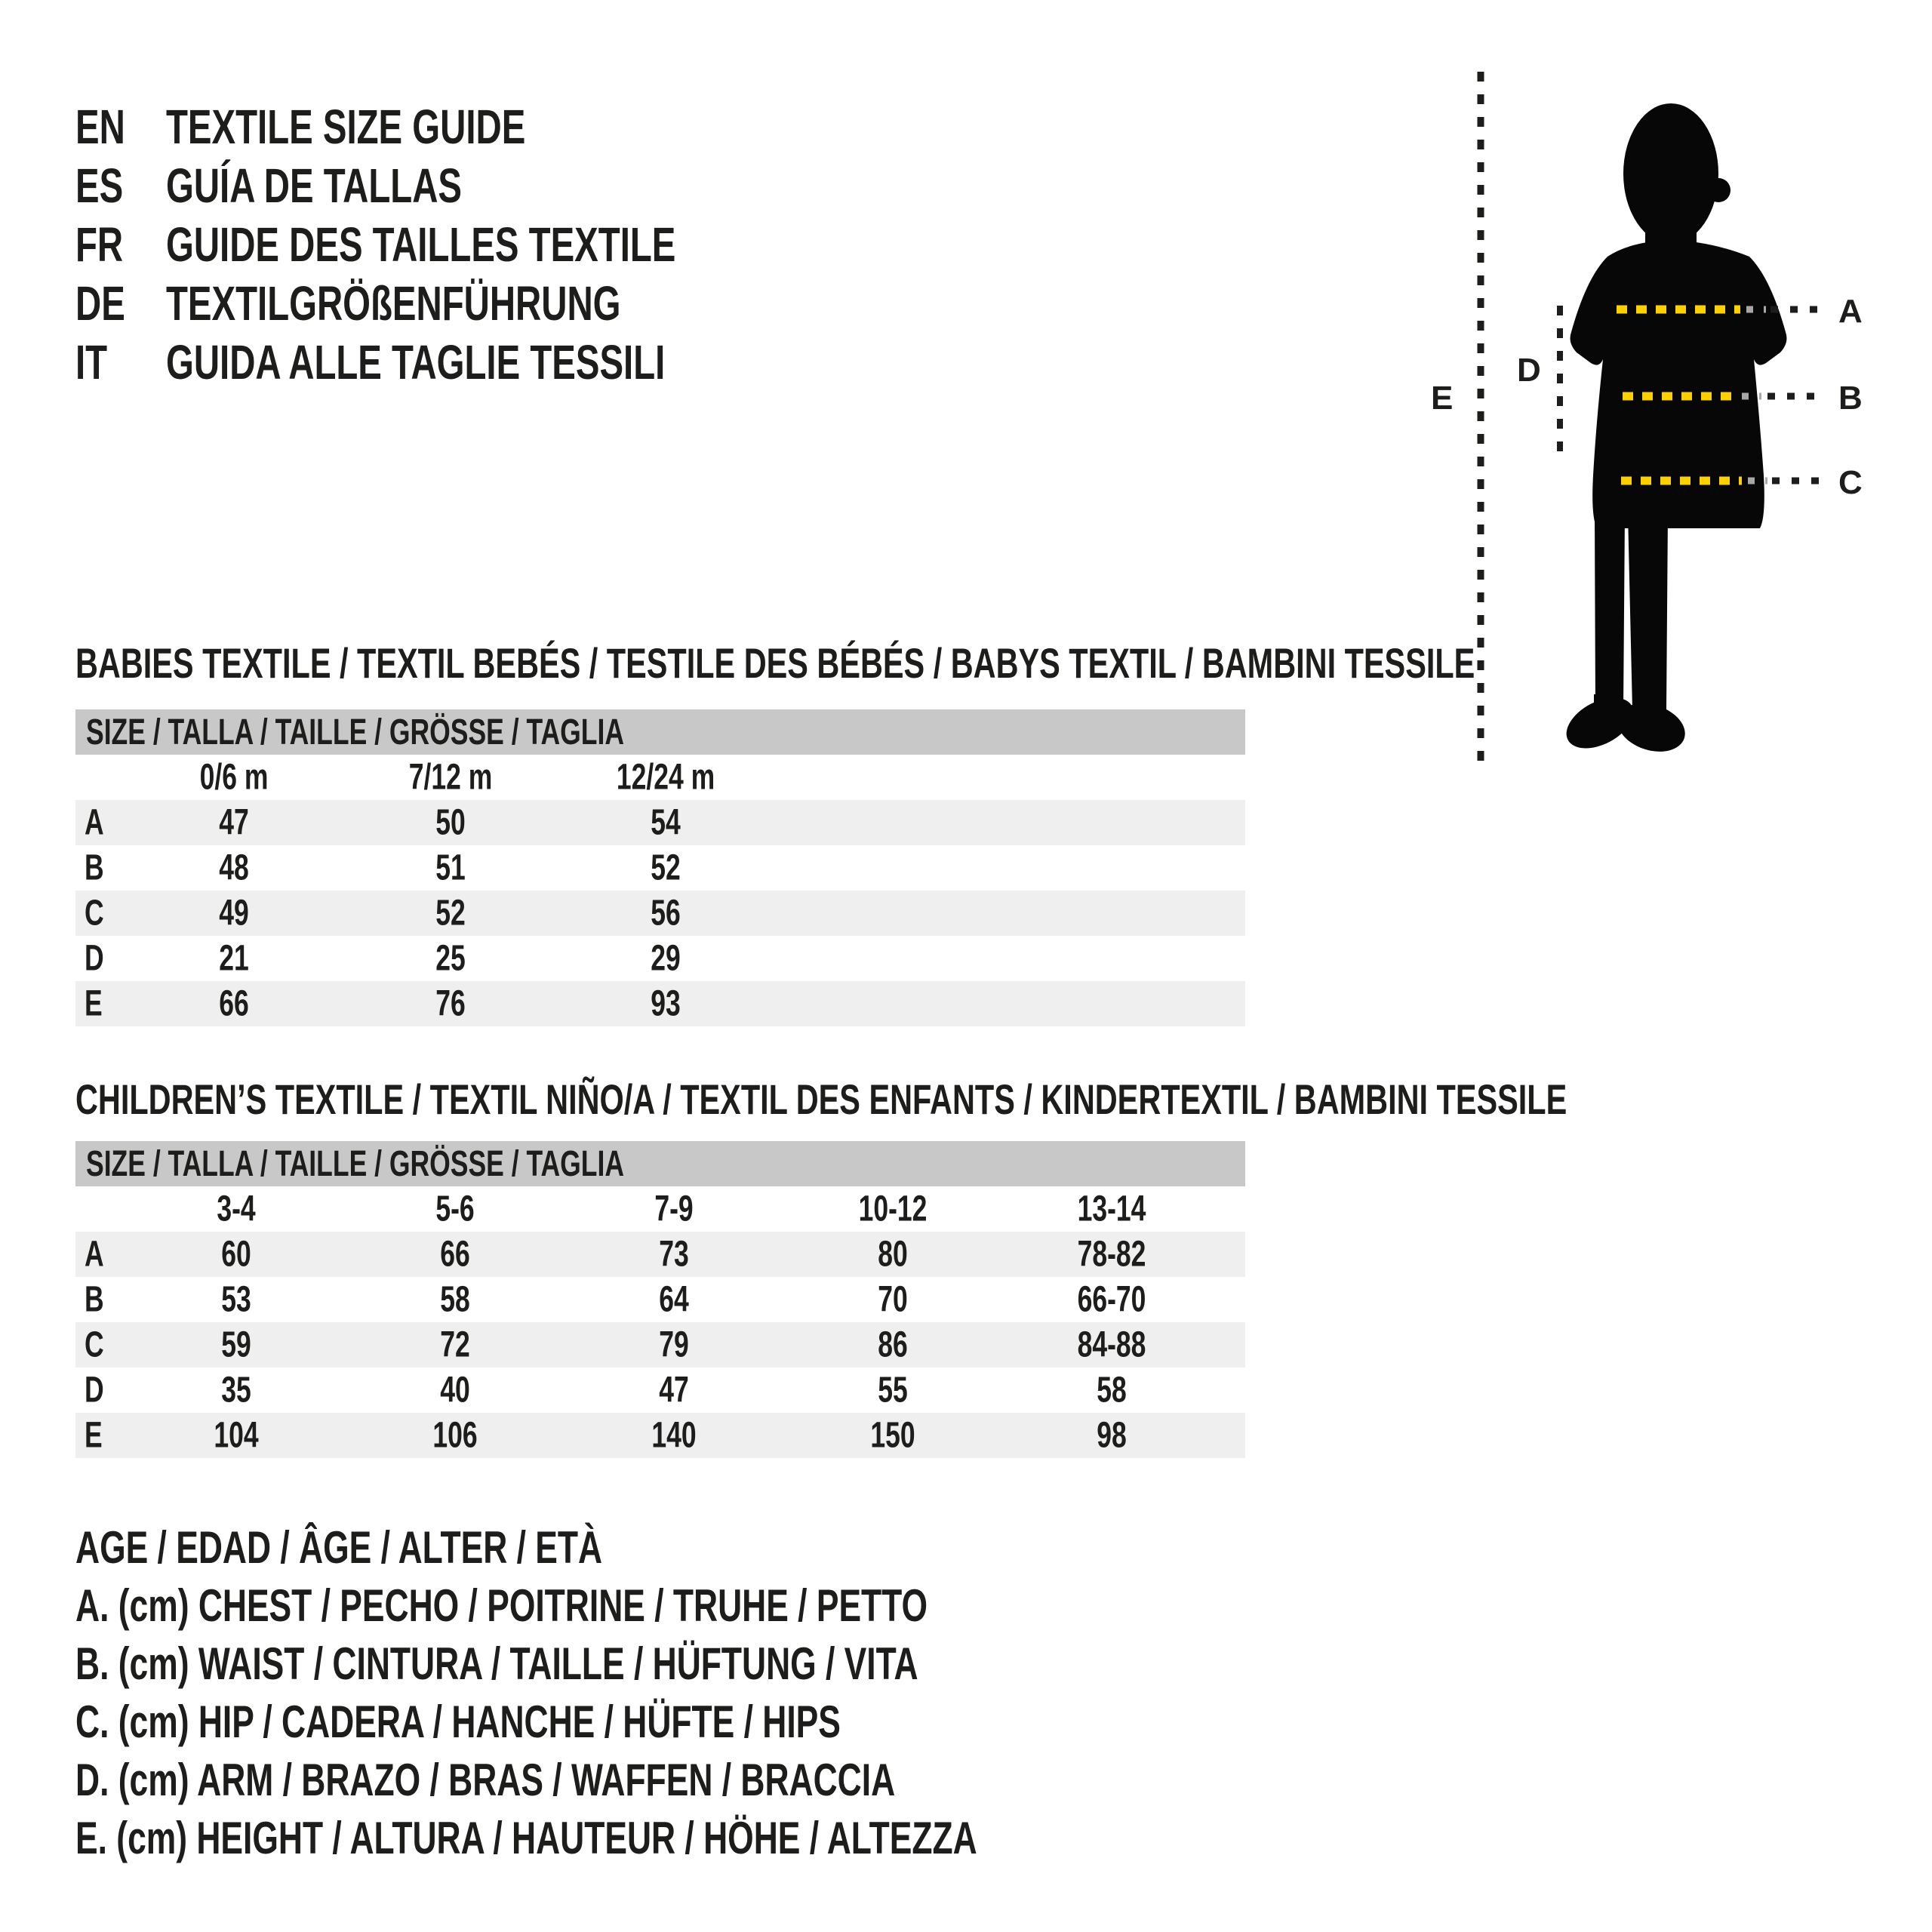 This screenshot has height=1932, width=1932. Describe the element at coordinates (455, 1435) in the screenshot. I see `cell: 106` at that location.